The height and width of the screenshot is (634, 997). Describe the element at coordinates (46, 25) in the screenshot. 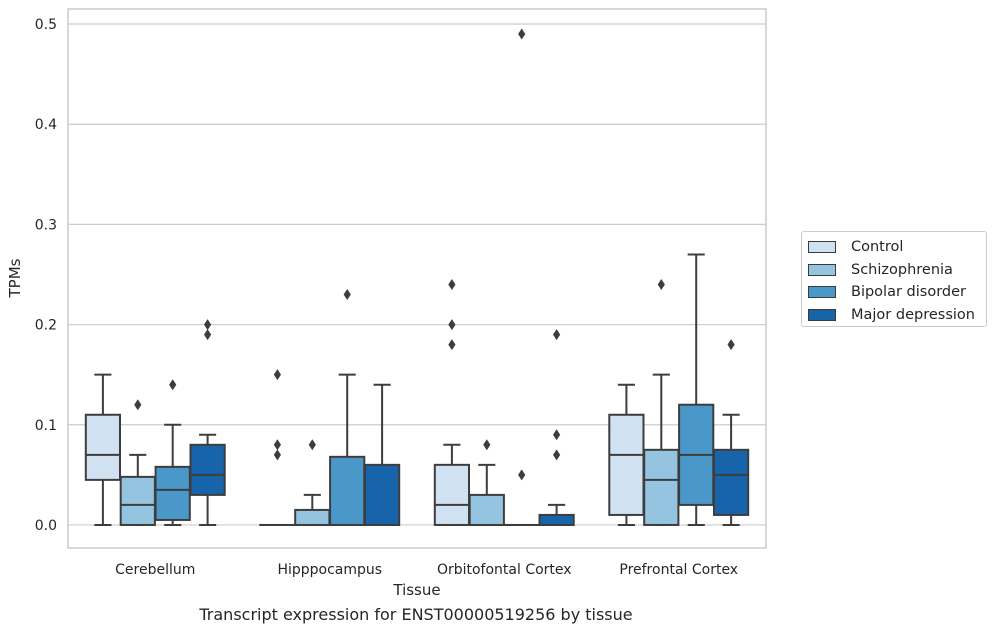

I see `y-tick-label: 0.5` at that location.